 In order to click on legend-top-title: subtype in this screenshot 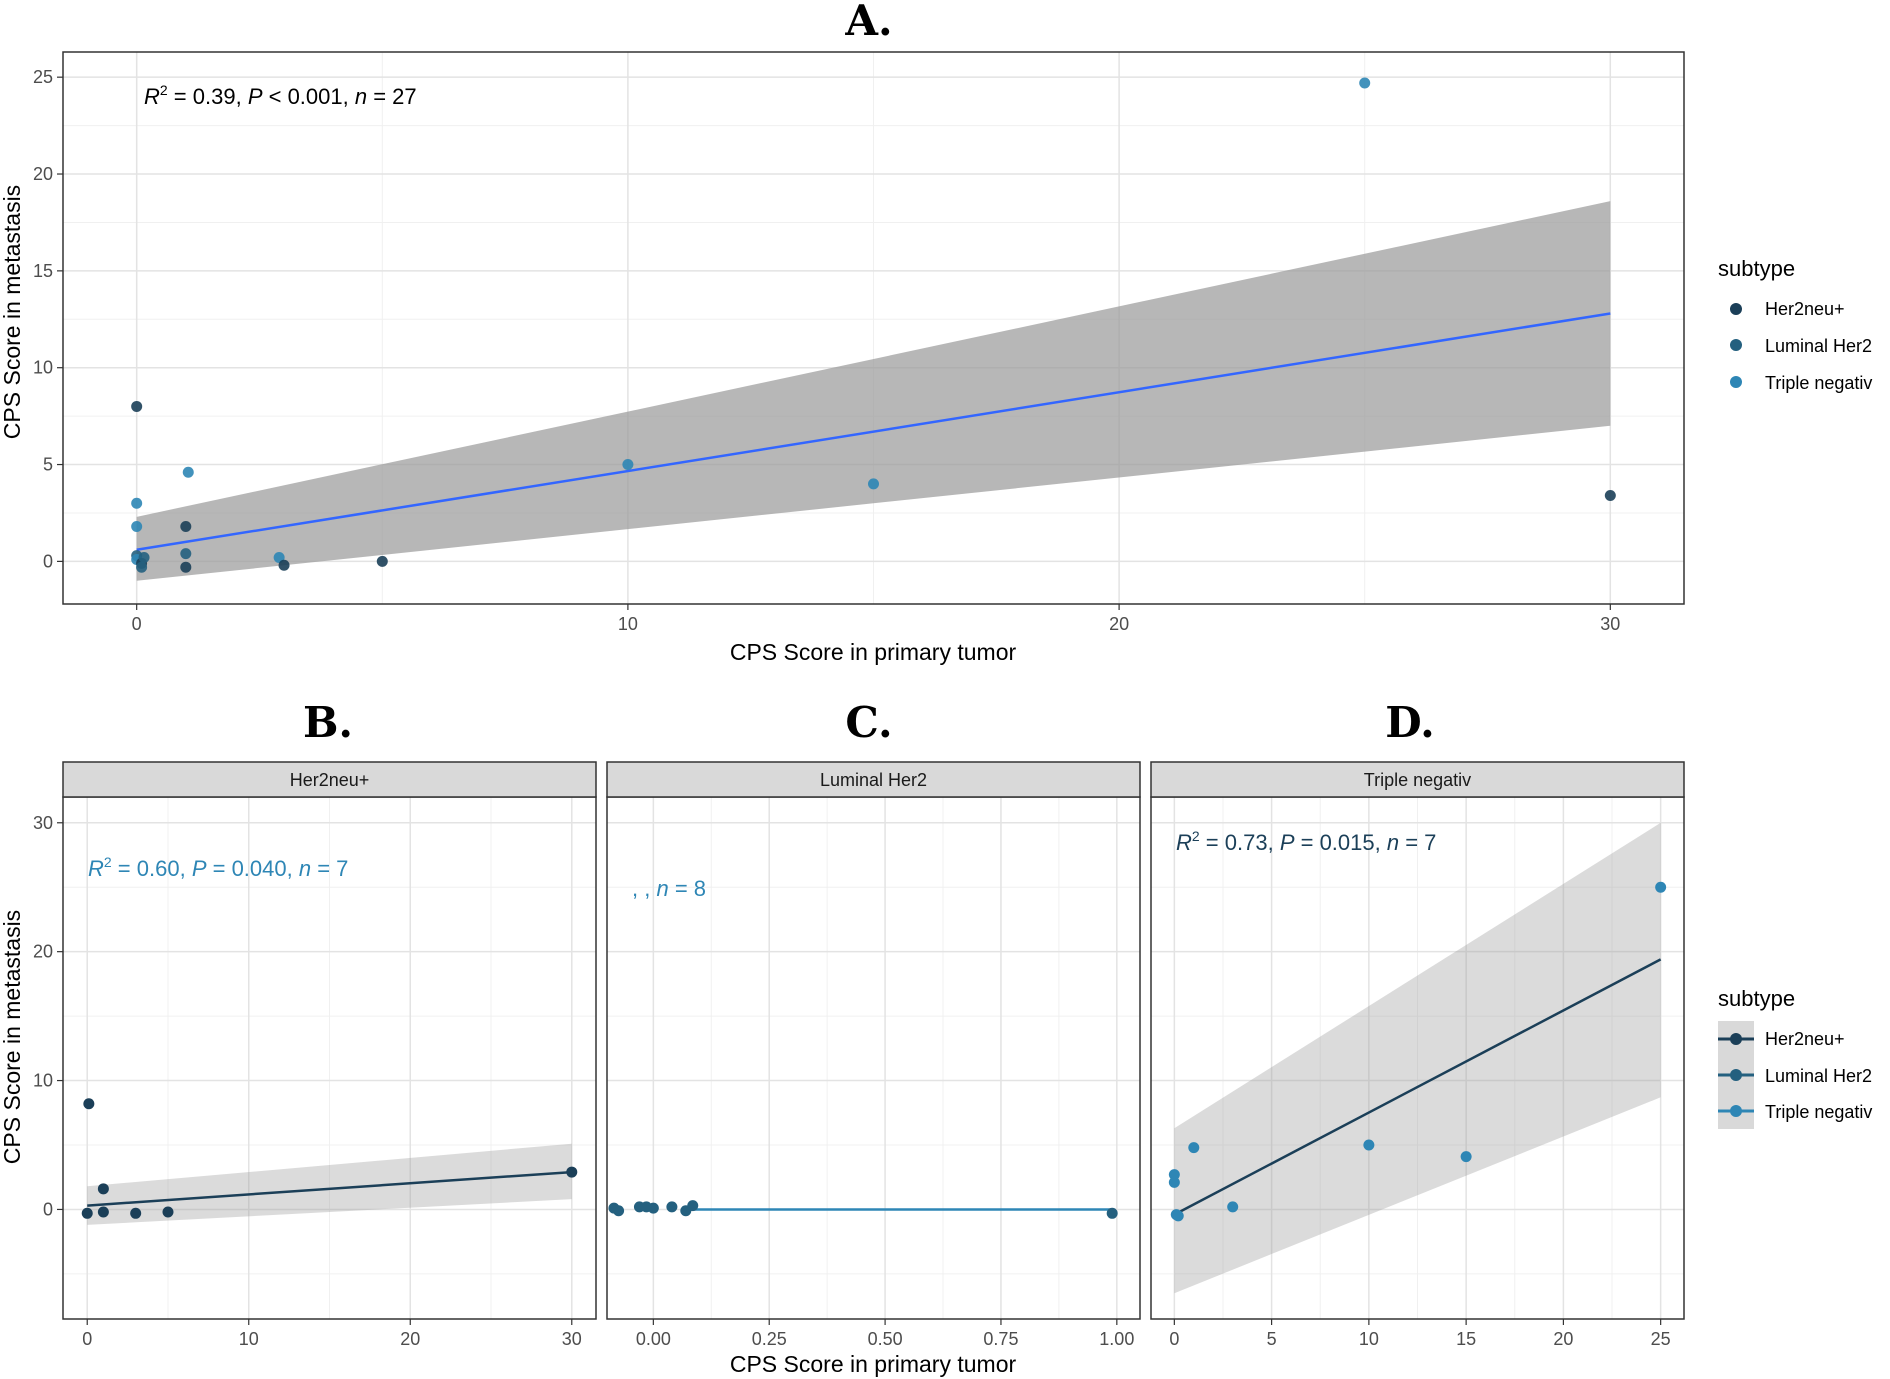, I will do `click(1756, 268)`.